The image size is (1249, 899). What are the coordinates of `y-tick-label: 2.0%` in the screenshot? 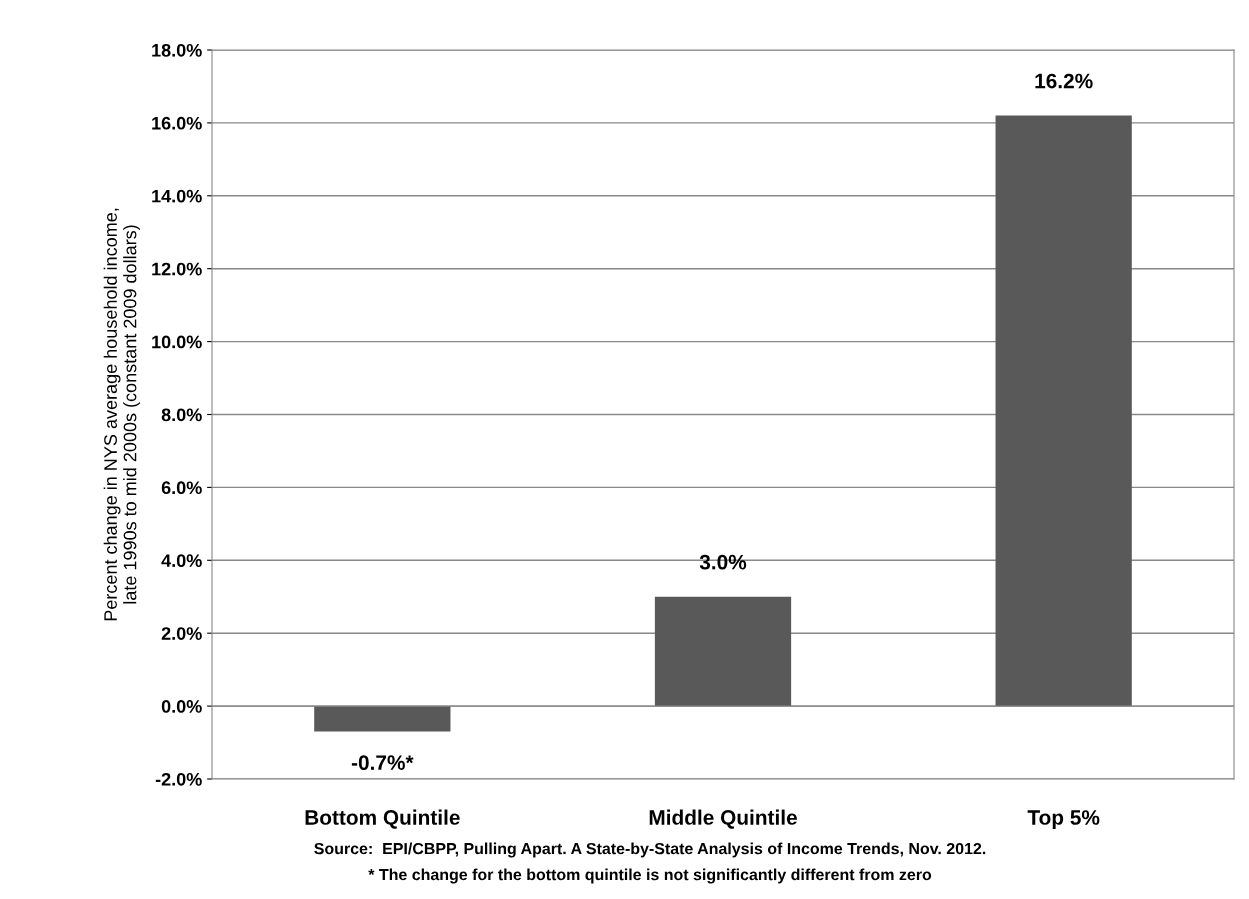 It's located at (181, 633).